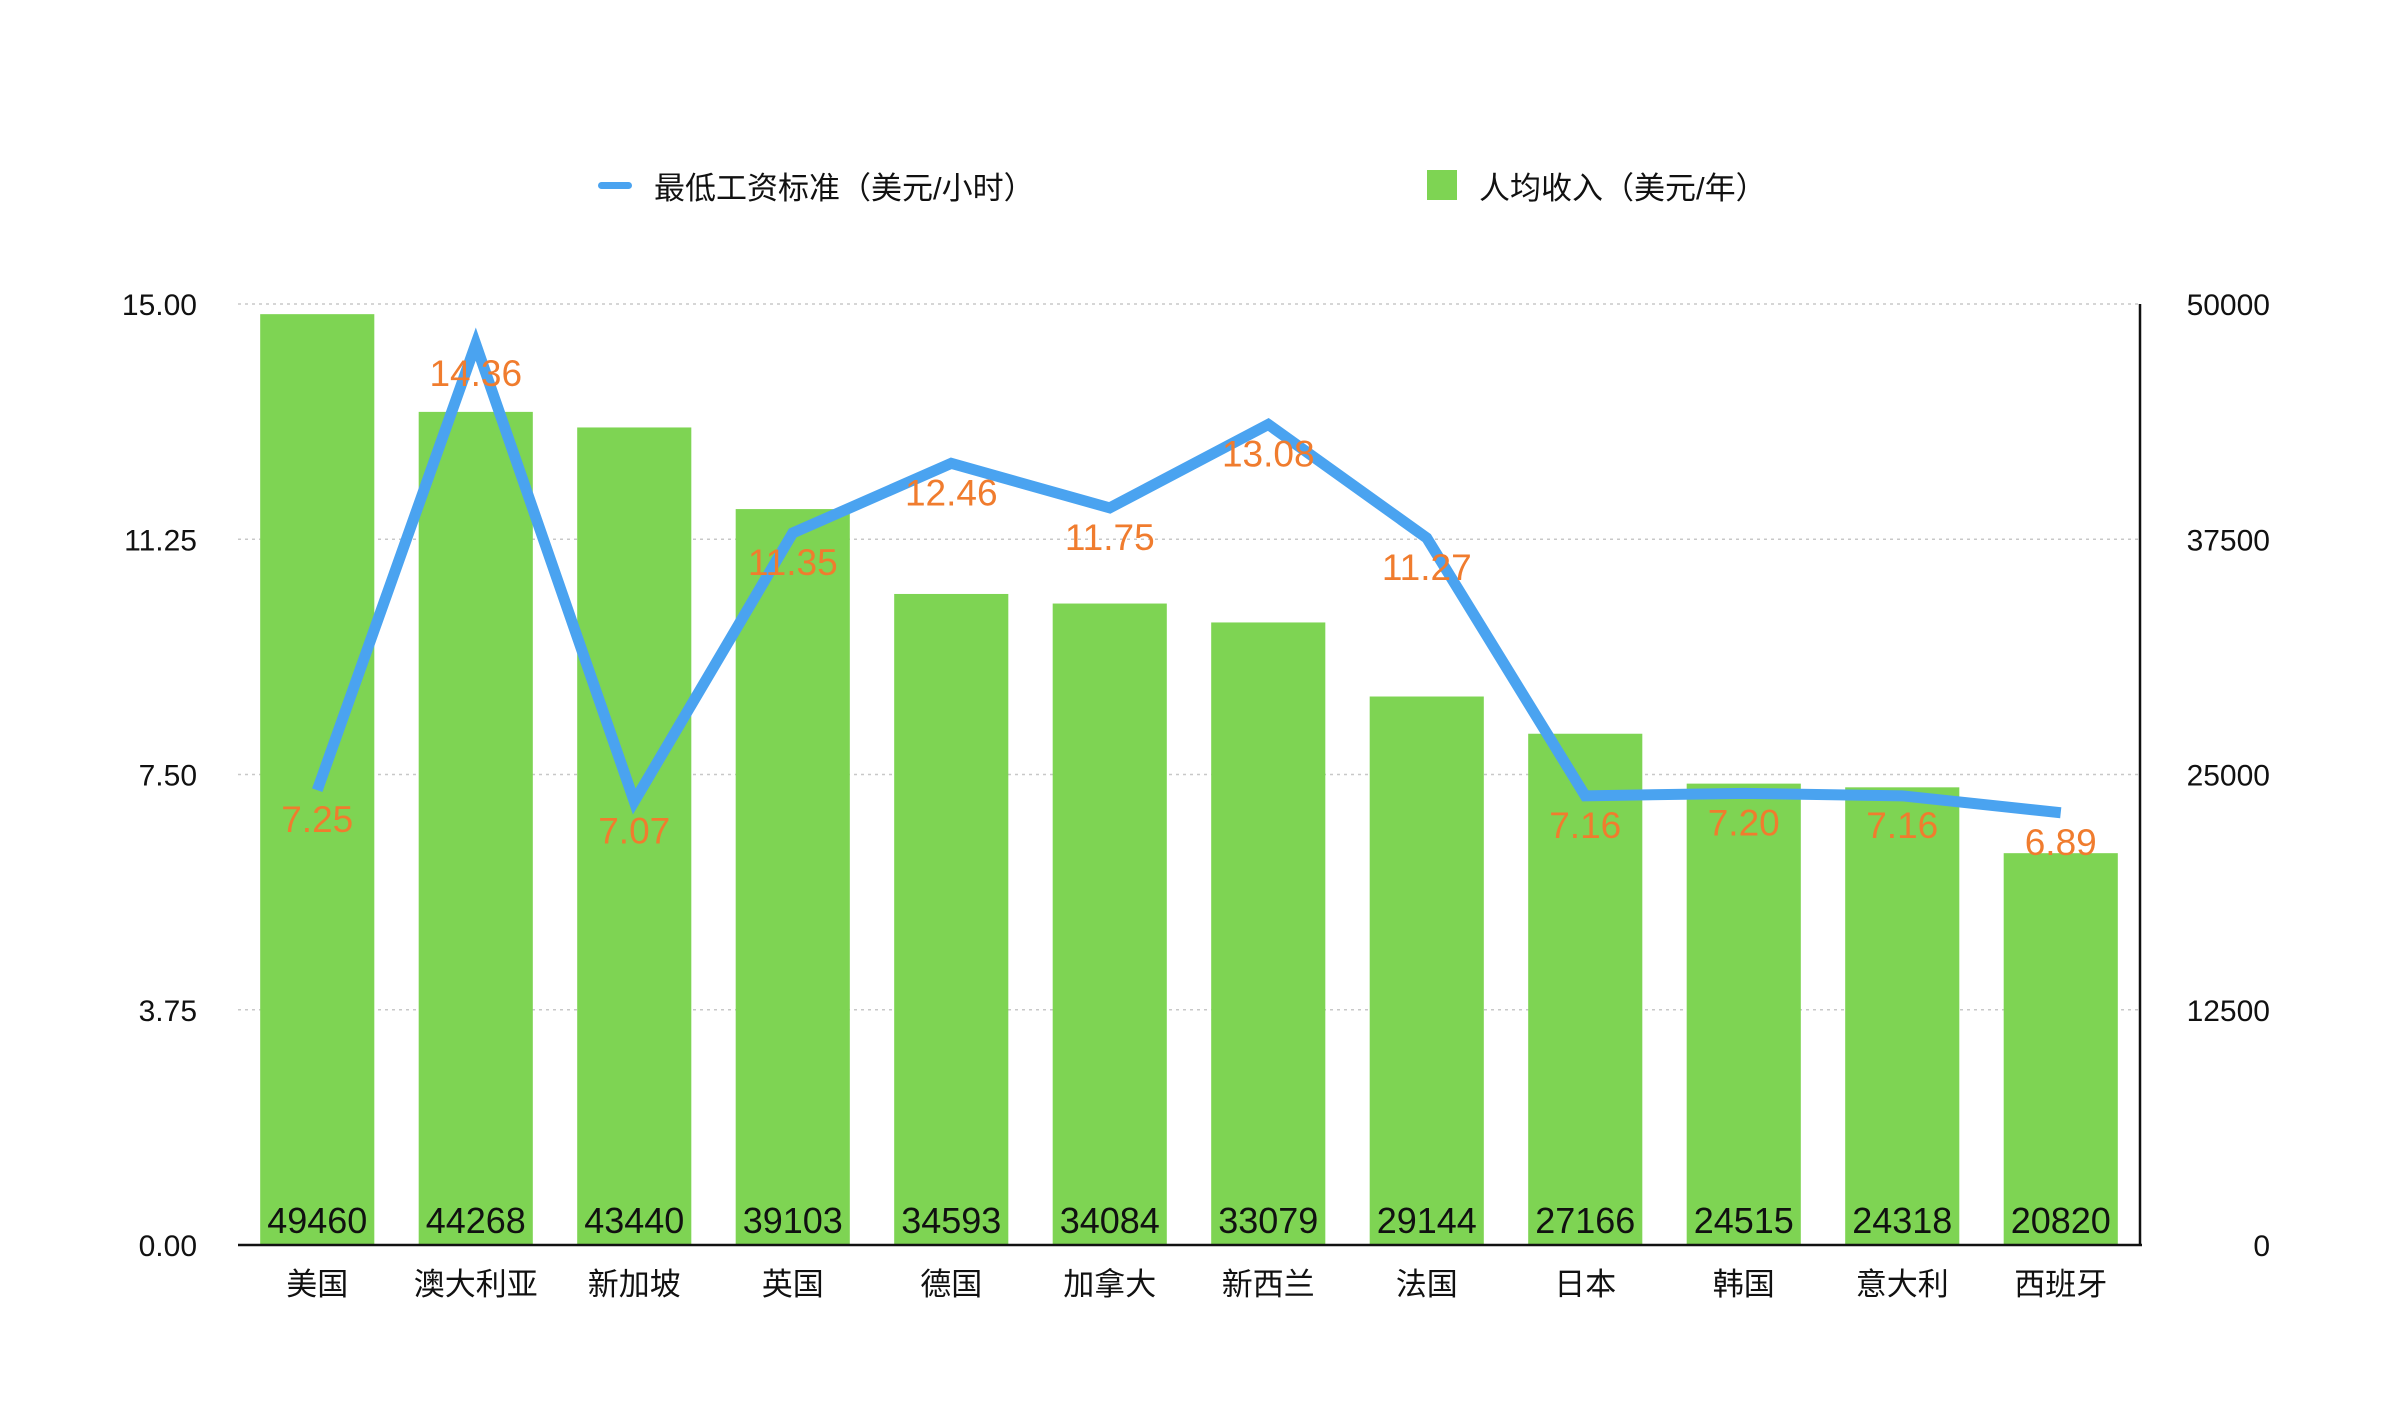 The height and width of the screenshot is (1410, 2384). What do you see at coordinates (1268, 453) in the screenshot?
I see `line-data-label: 13.08` at bounding box center [1268, 453].